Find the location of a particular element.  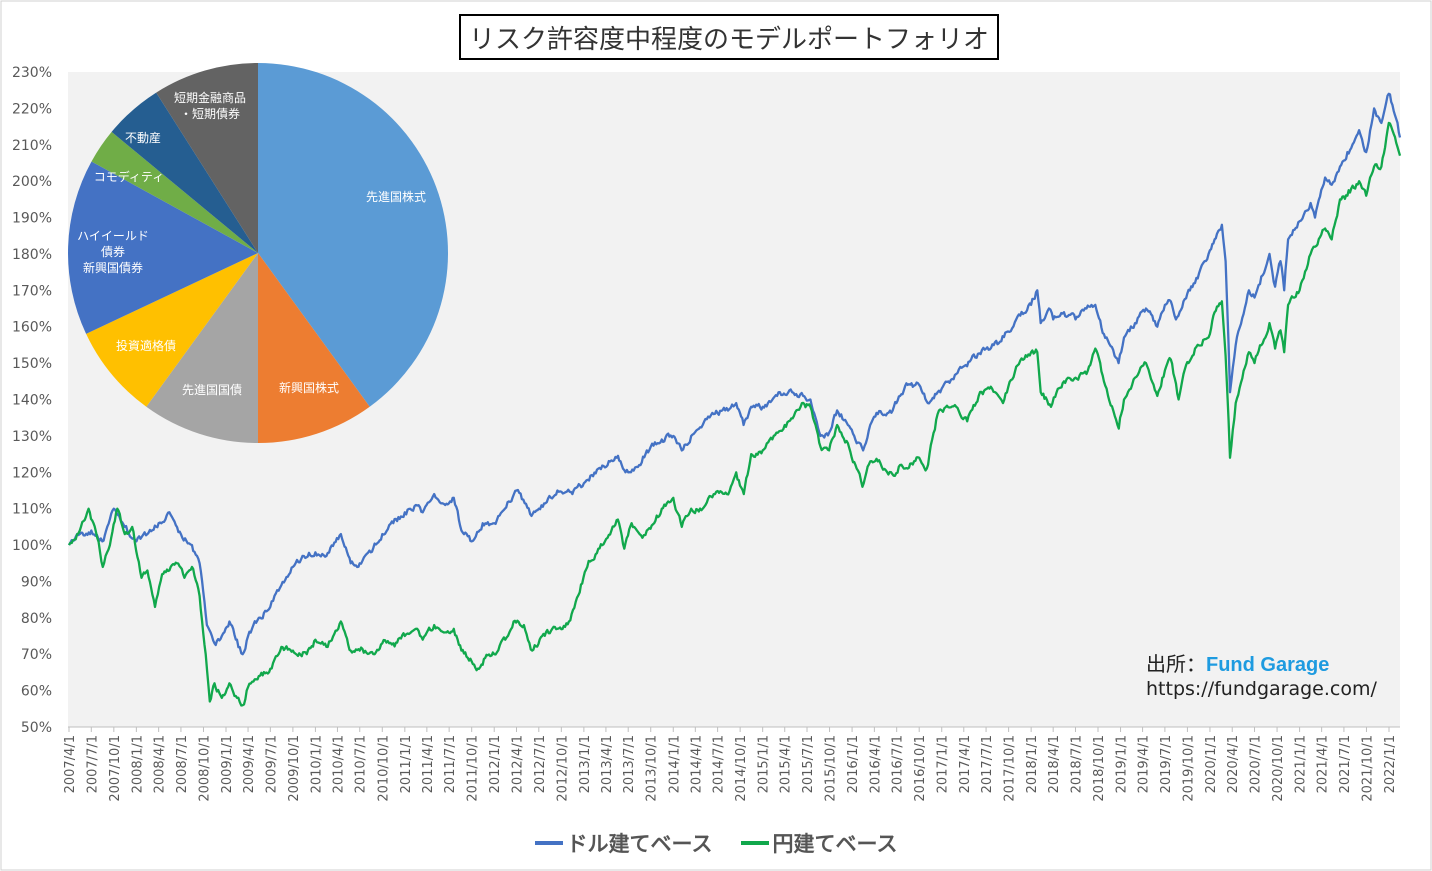

x-tick-label: 2016/10/1 is located at coordinates (920, 768).